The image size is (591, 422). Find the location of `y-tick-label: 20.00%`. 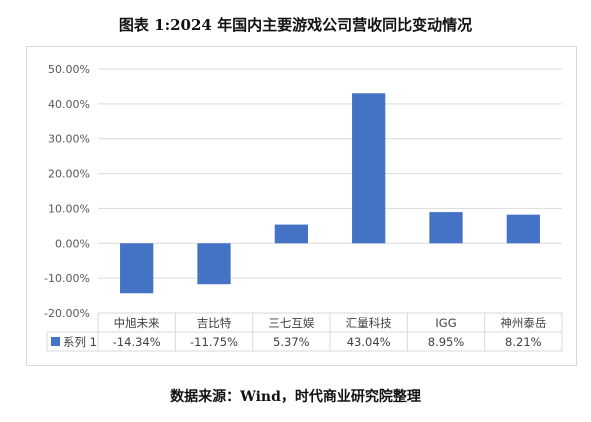

y-tick-label: 20.00% is located at coordinates (69, 174).